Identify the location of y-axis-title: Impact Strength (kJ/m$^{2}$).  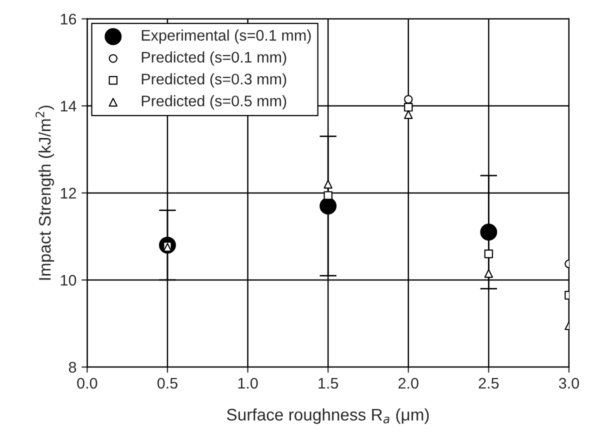
(45, 193).